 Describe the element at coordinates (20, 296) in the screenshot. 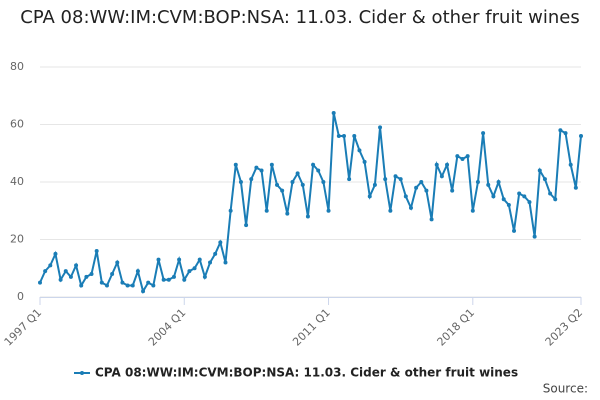

I see `y-tick-label: 0` at that location.